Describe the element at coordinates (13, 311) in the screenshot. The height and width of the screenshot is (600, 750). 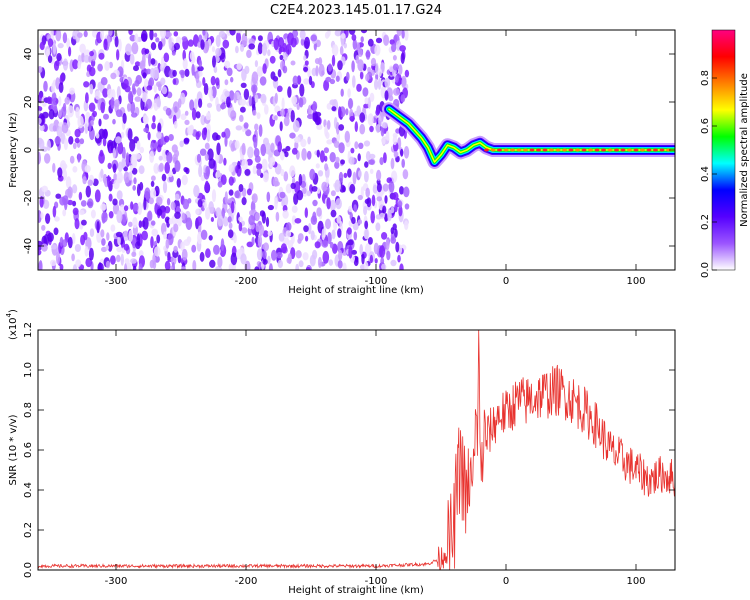
I see `snr-scale-close: )` at that location.